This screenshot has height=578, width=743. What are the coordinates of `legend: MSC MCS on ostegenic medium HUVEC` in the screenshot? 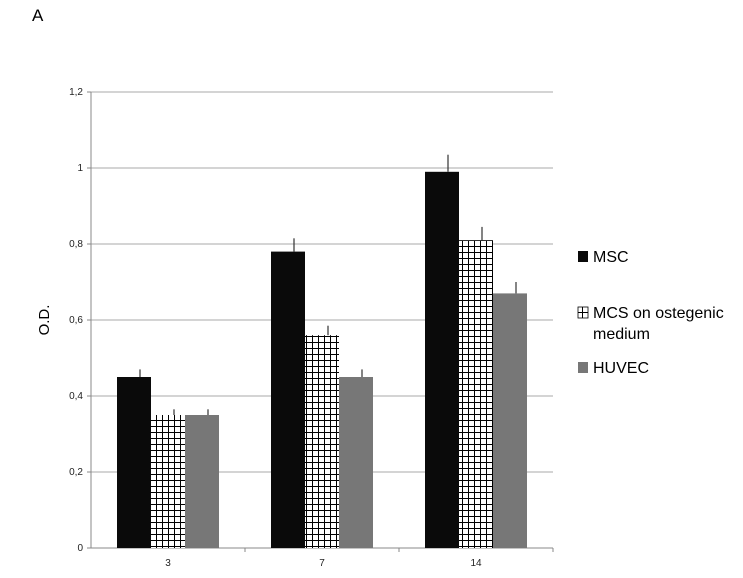 It's located at (650, 313).